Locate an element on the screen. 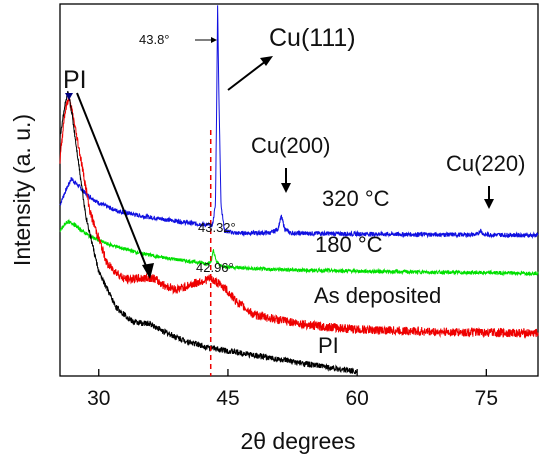  cu111-arrow-line is located at coordinates (247, 75).